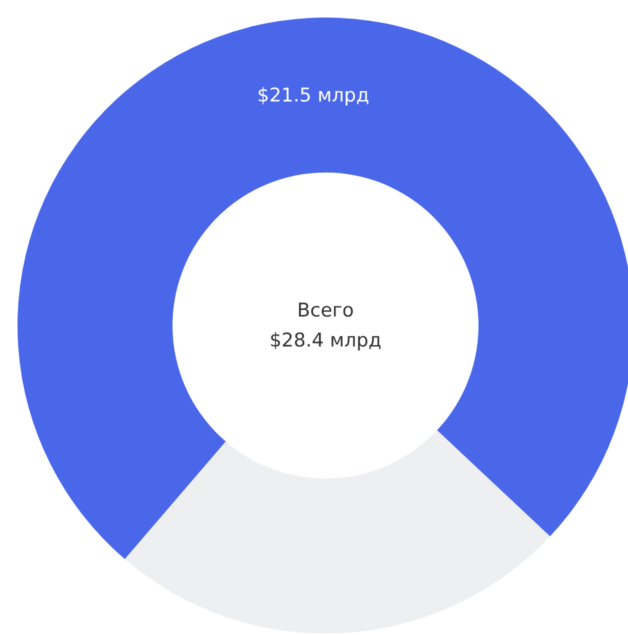 Image resolution: width=628 pixels, height=635 pixels. I want to click on text: $28.4 млрд, so click(325, 341).